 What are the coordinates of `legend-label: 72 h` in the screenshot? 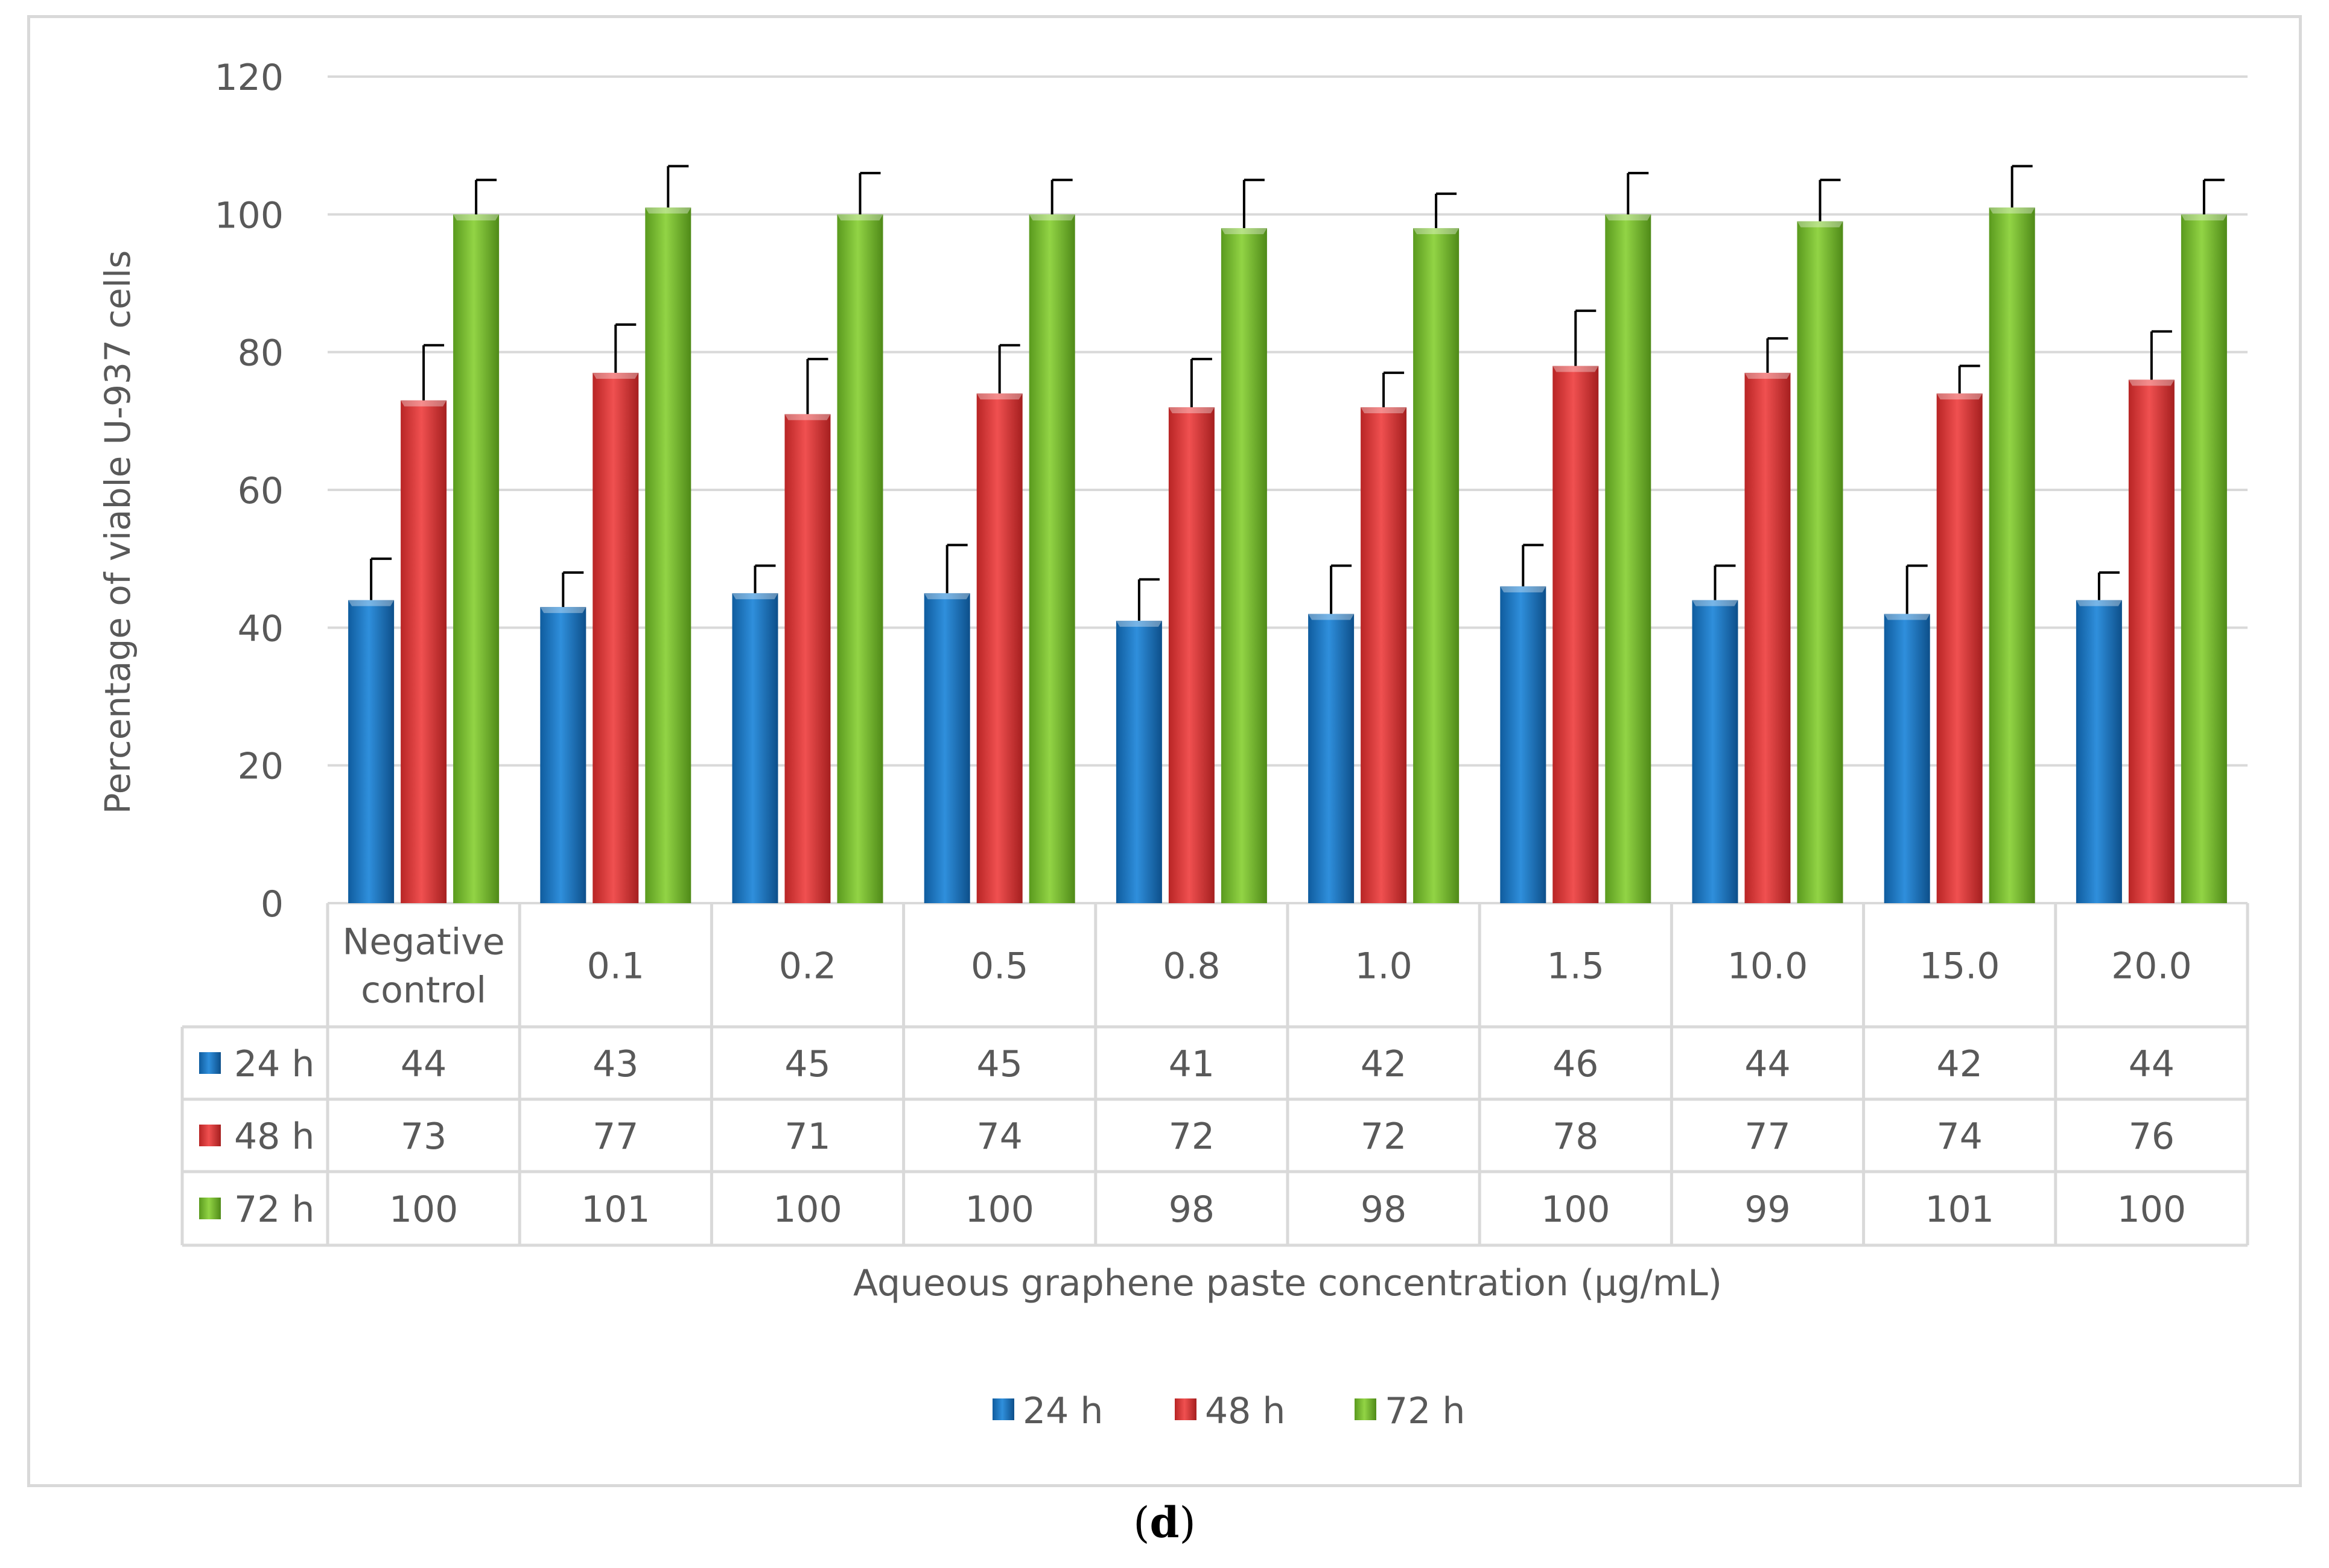 It's located at (1425, 1411).